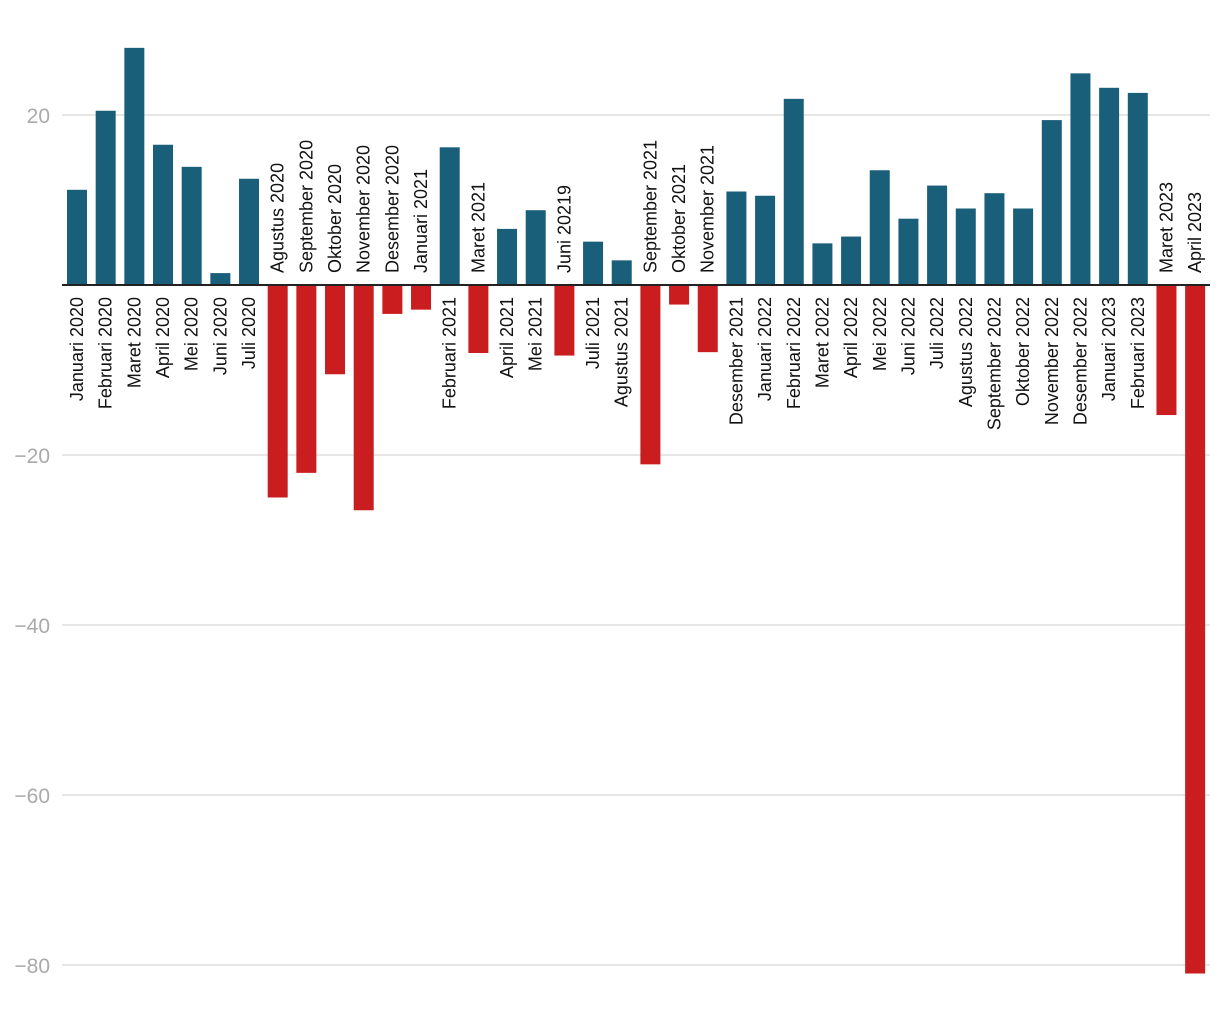 This screenshot has width=1220, height=1020. What do you see at coordinates (163, 337) in the screenshot?
I see `category-label: April 2020` at bounding box center [163, 337].